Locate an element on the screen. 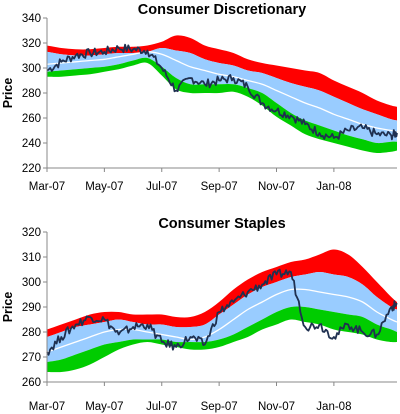  y-tick-label: 220 is located at coordinates (31, 169).